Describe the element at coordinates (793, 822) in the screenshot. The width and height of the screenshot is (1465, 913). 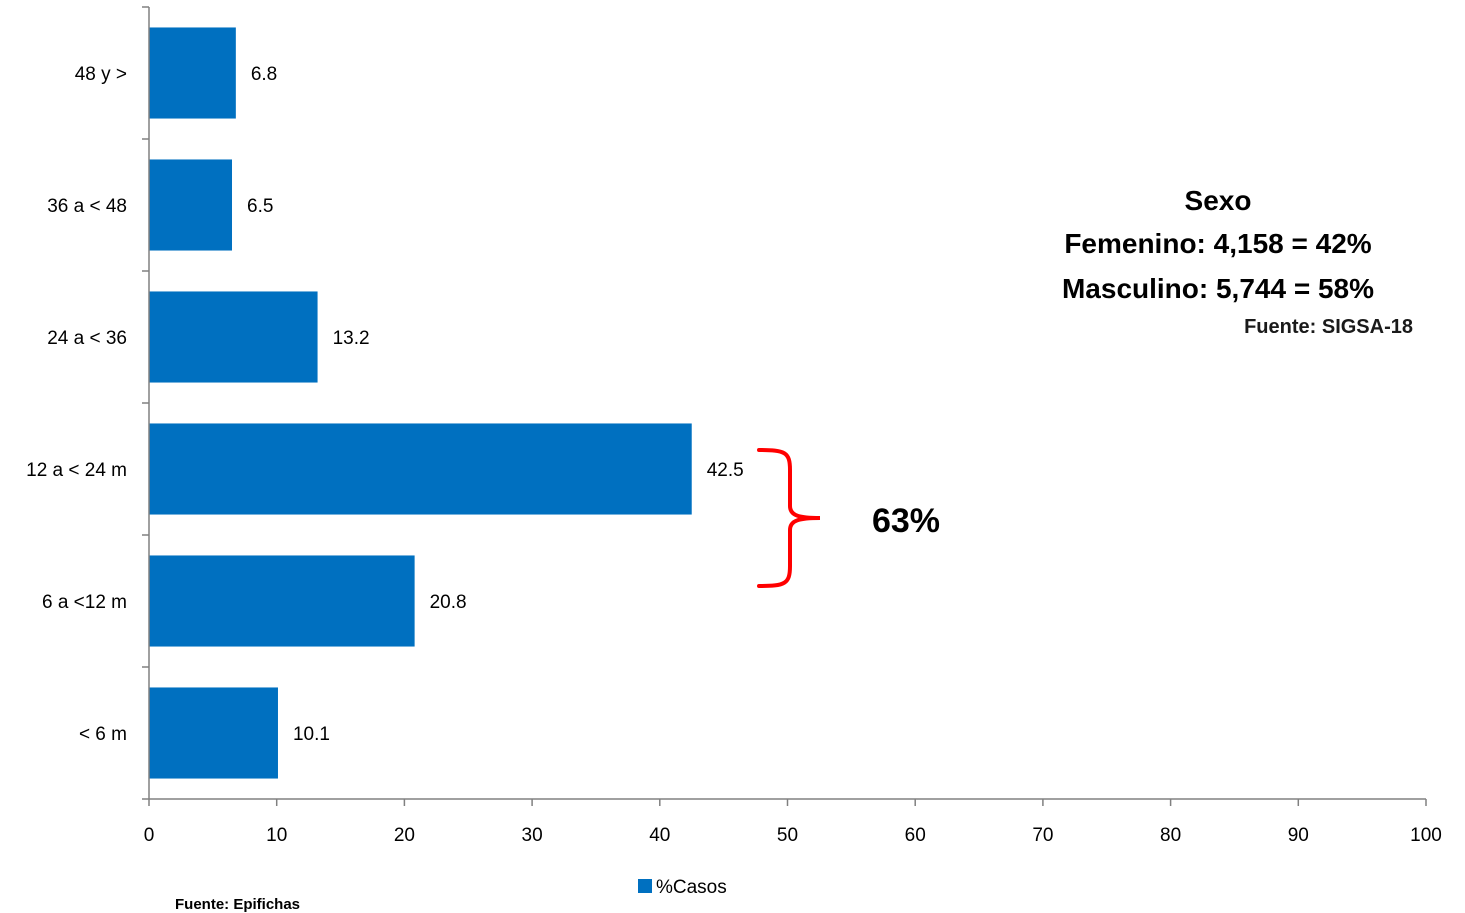
I see `x-ticks-group: 0 10 20 30 40 50 60 70 80 90 100` at that location.